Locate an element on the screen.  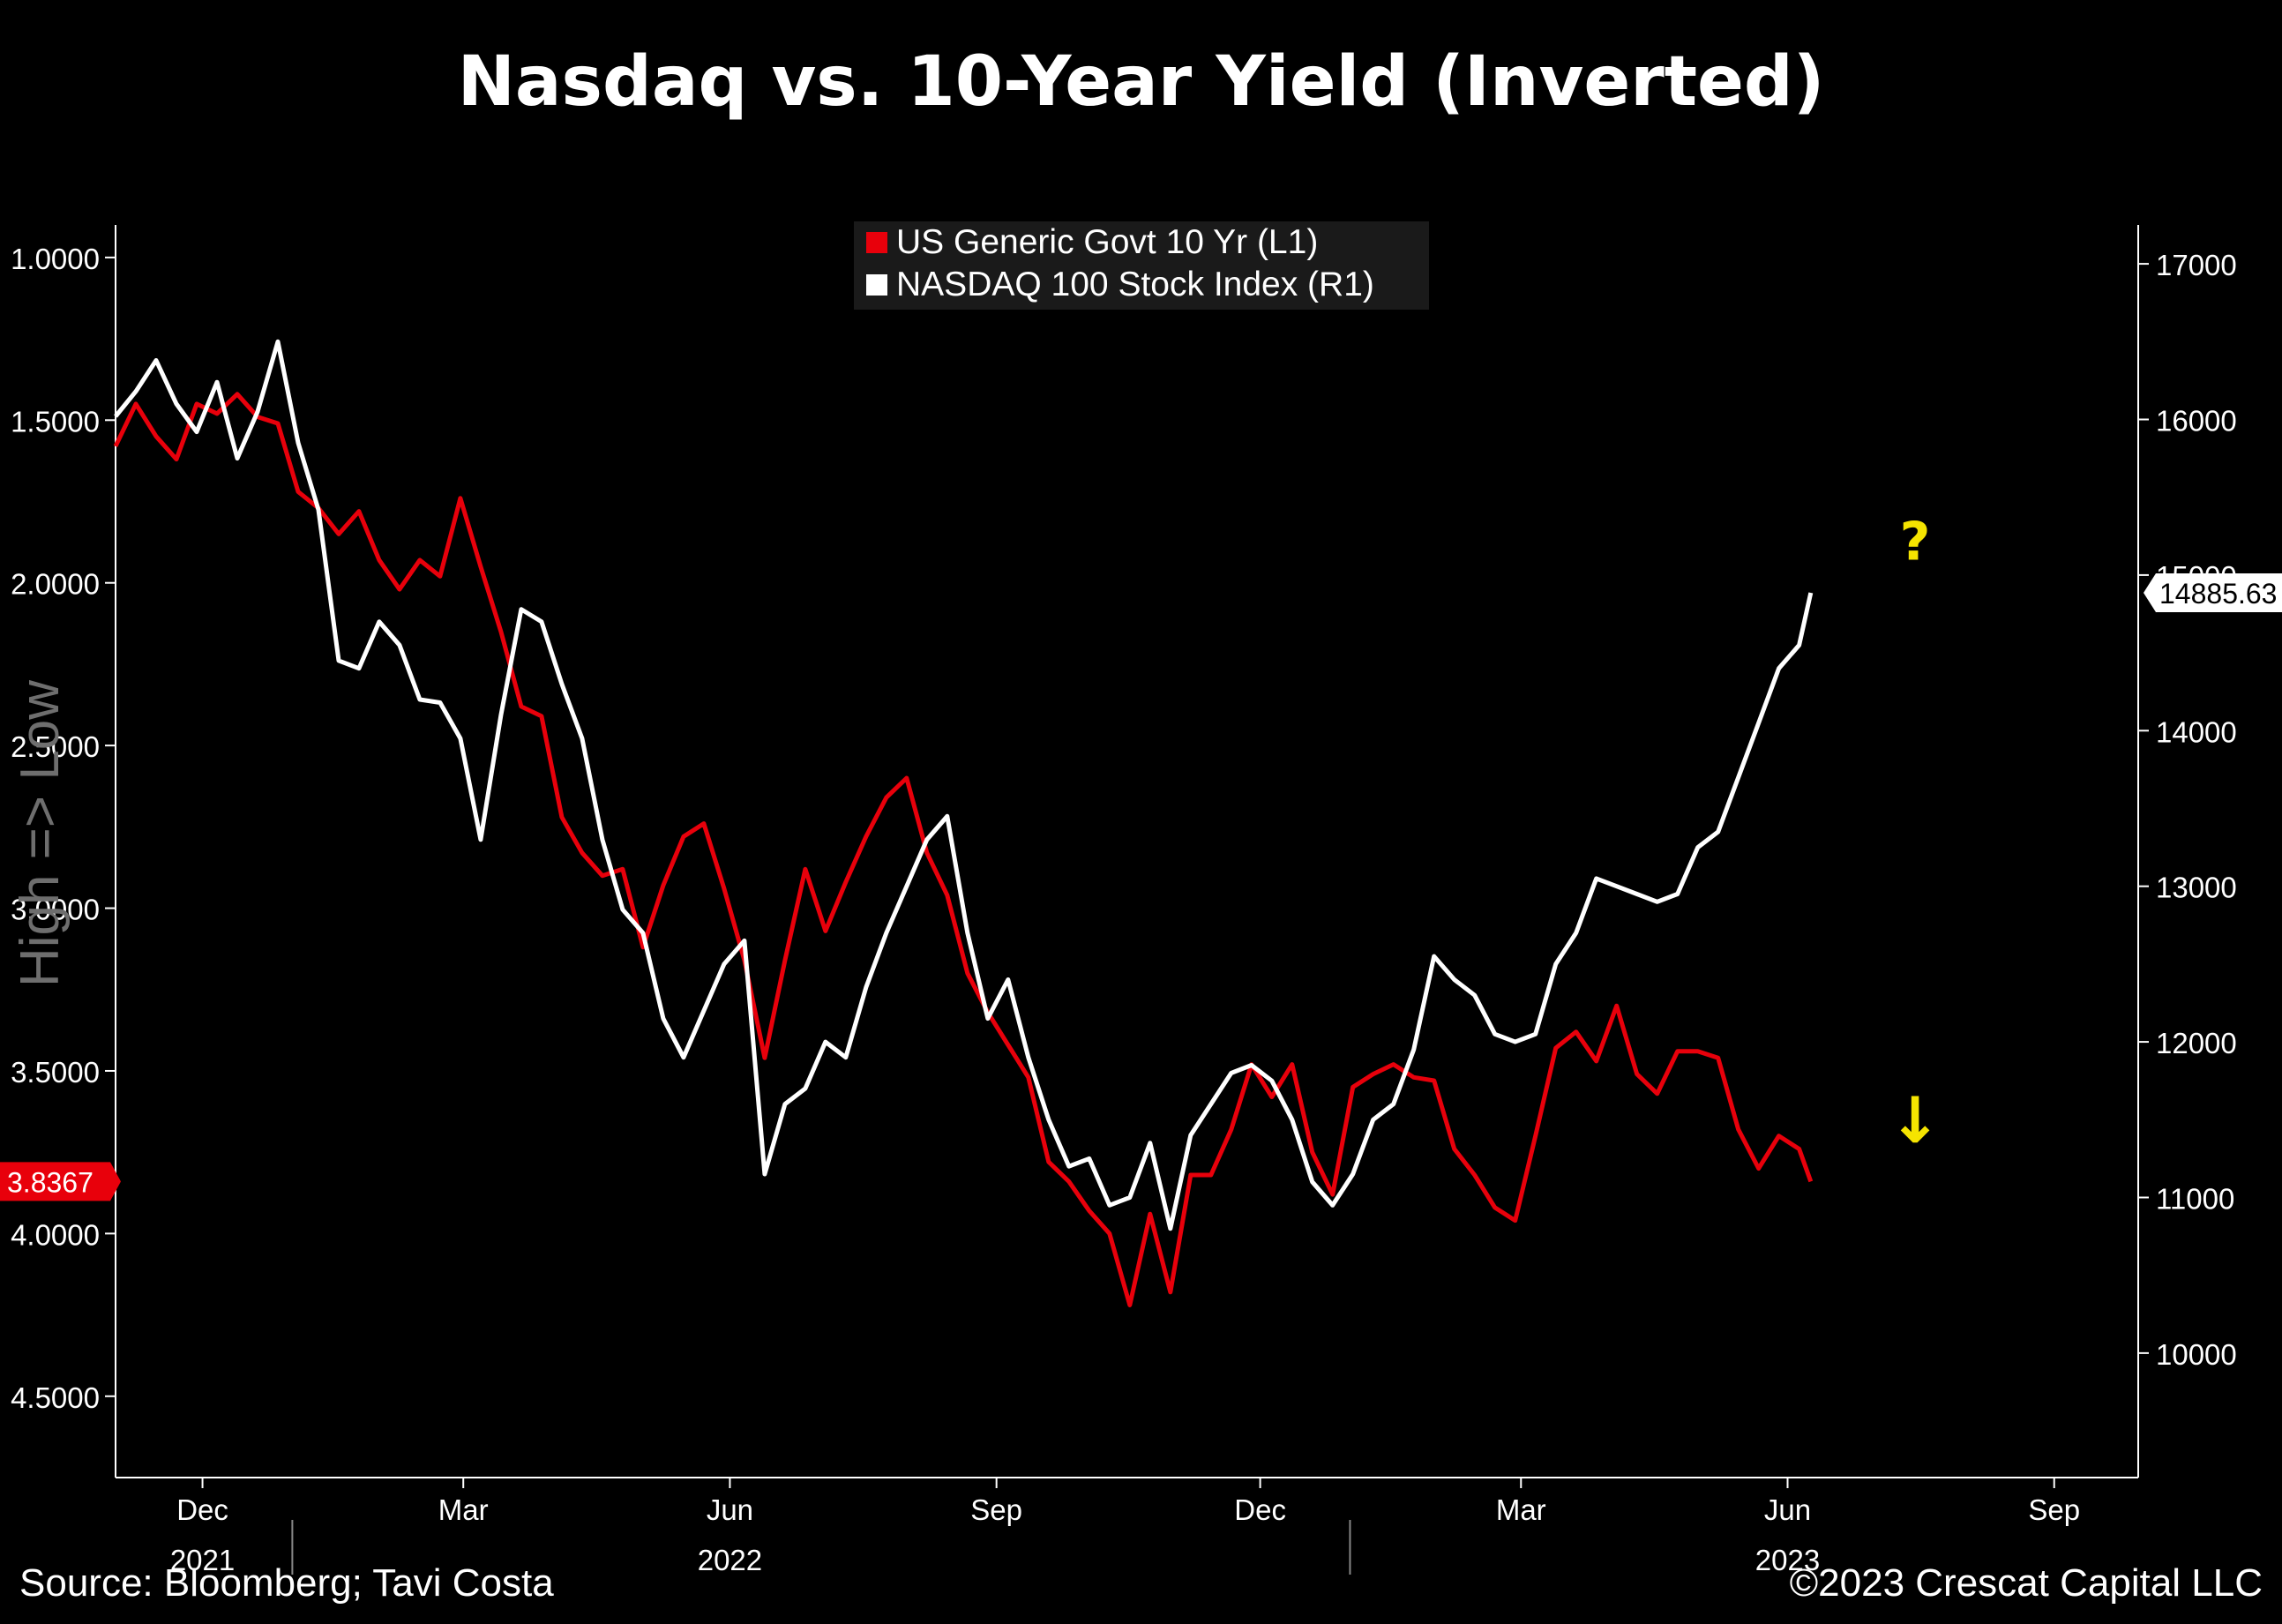
right-tick-label: 16000 is located at coordinates (2196, 420).